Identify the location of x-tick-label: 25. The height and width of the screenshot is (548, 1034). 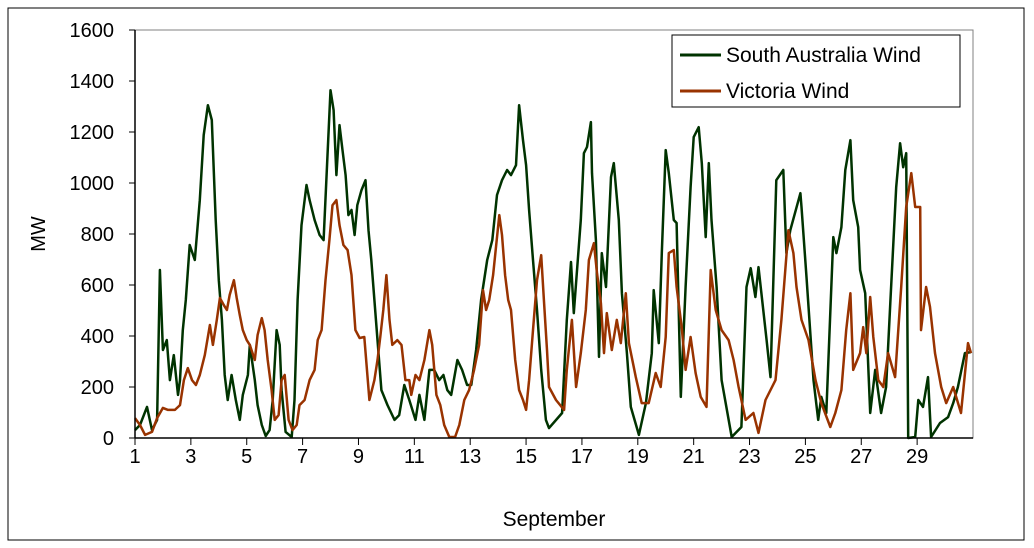
(805, 457).